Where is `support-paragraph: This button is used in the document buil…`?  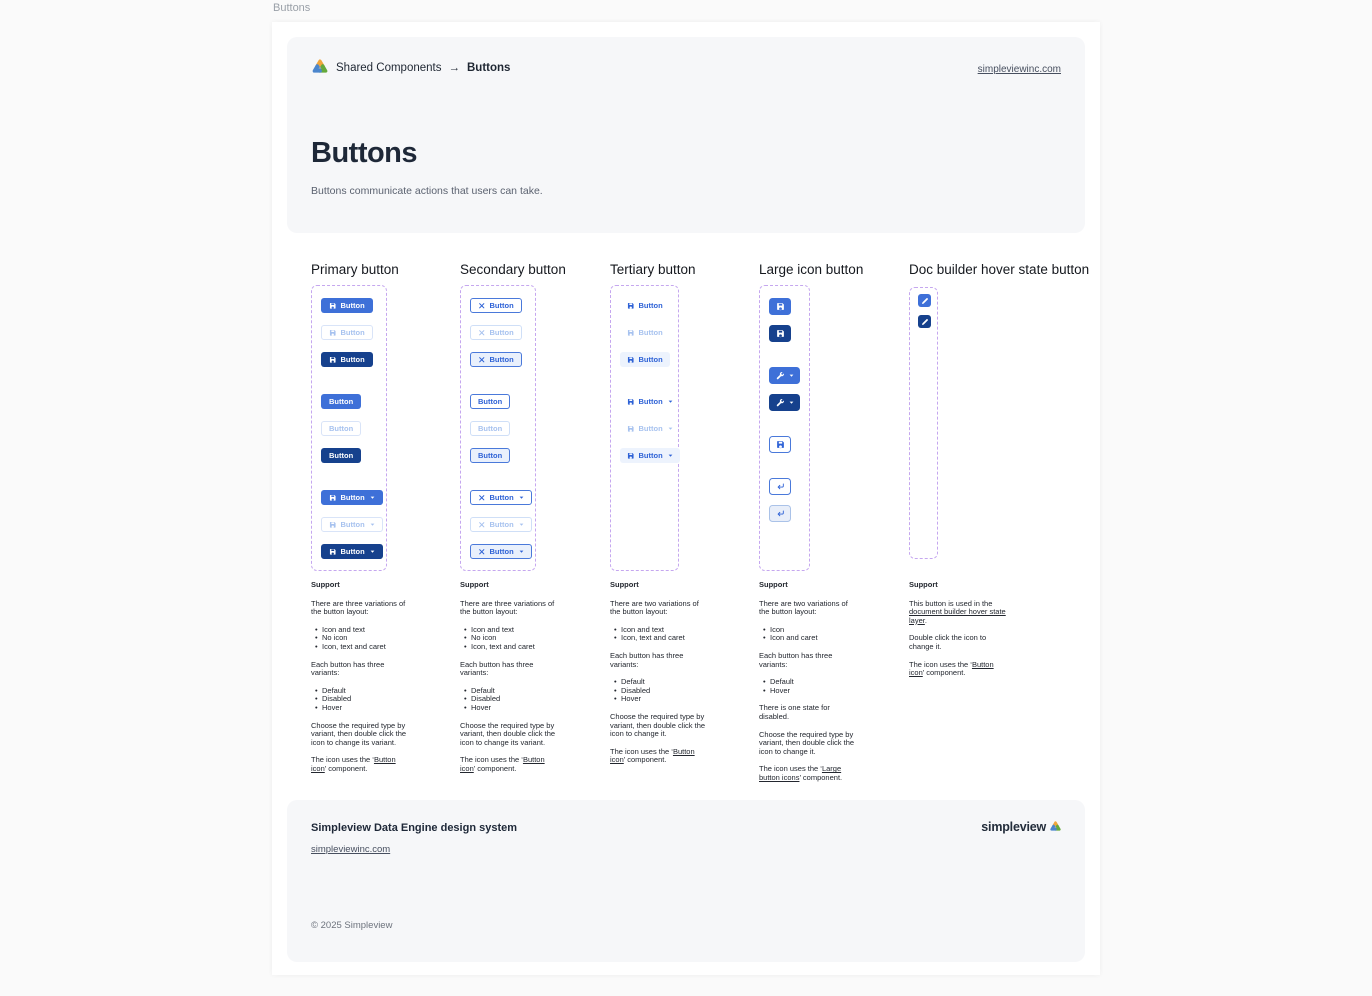
support-paragraph: This button is used in the document buil… is located at coordinates (959, 612).